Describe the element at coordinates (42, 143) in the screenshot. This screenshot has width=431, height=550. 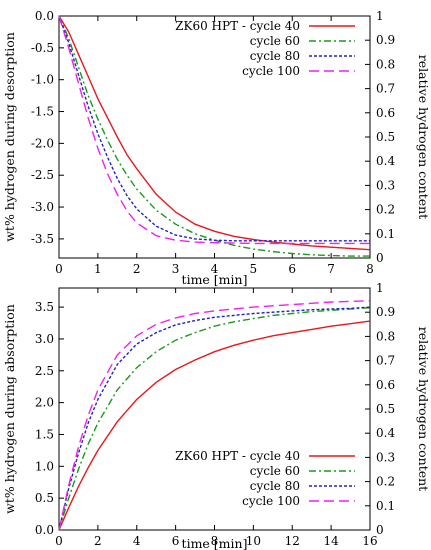
I see `y-tick-label: -2.0` at that location.